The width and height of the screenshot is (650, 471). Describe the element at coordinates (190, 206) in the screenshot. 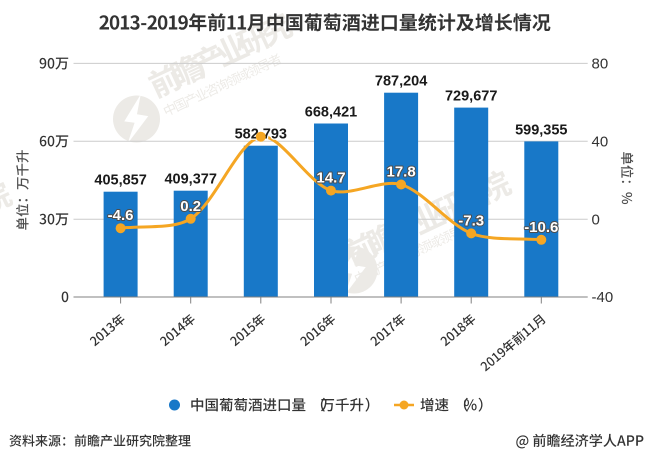

I see `svg-text: 0.2` at that location.